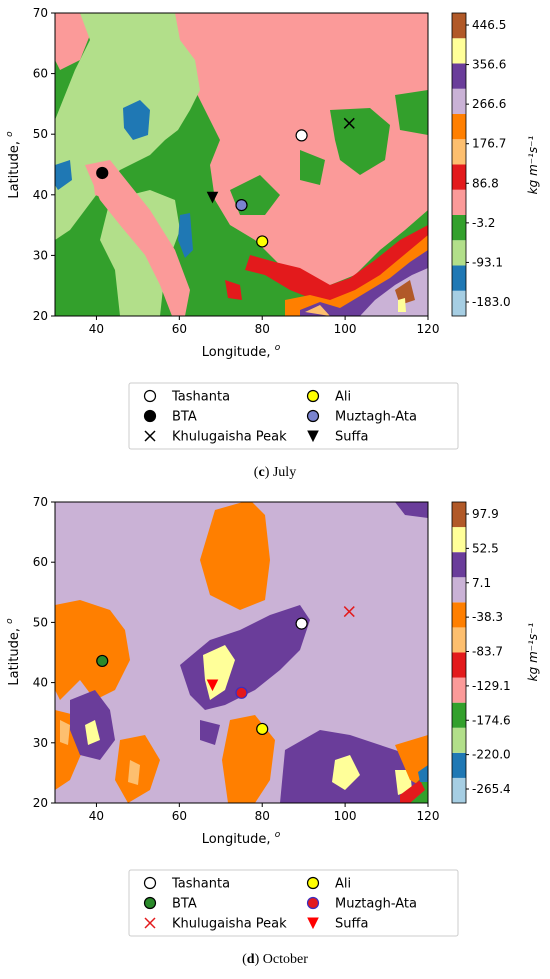  Describe the element at coordinates (345, 816) in the screenshot. I see `x-tick-label: 100` at that location.